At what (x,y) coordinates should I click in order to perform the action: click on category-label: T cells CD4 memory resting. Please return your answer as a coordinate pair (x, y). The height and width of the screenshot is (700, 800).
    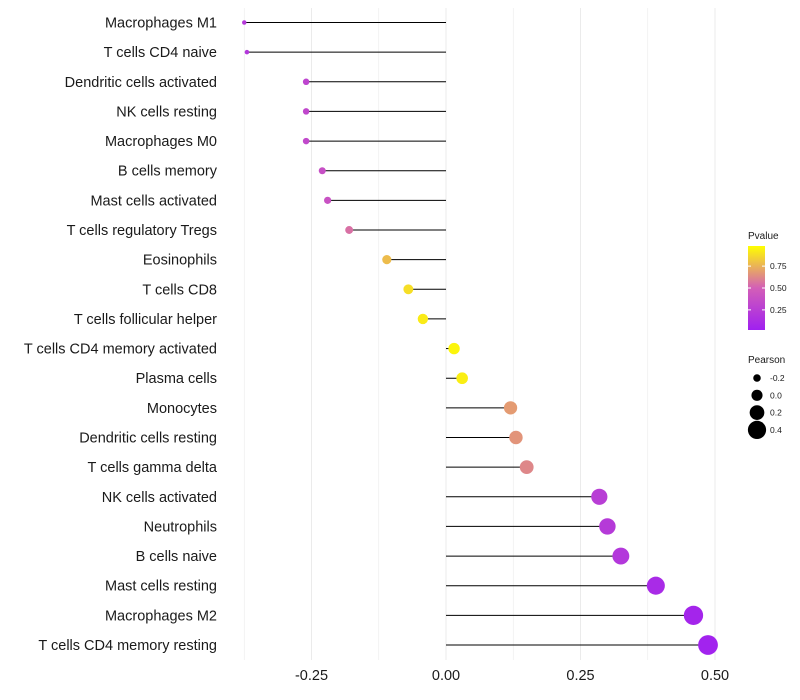
    Looking at the image, I should click on (127, 646).